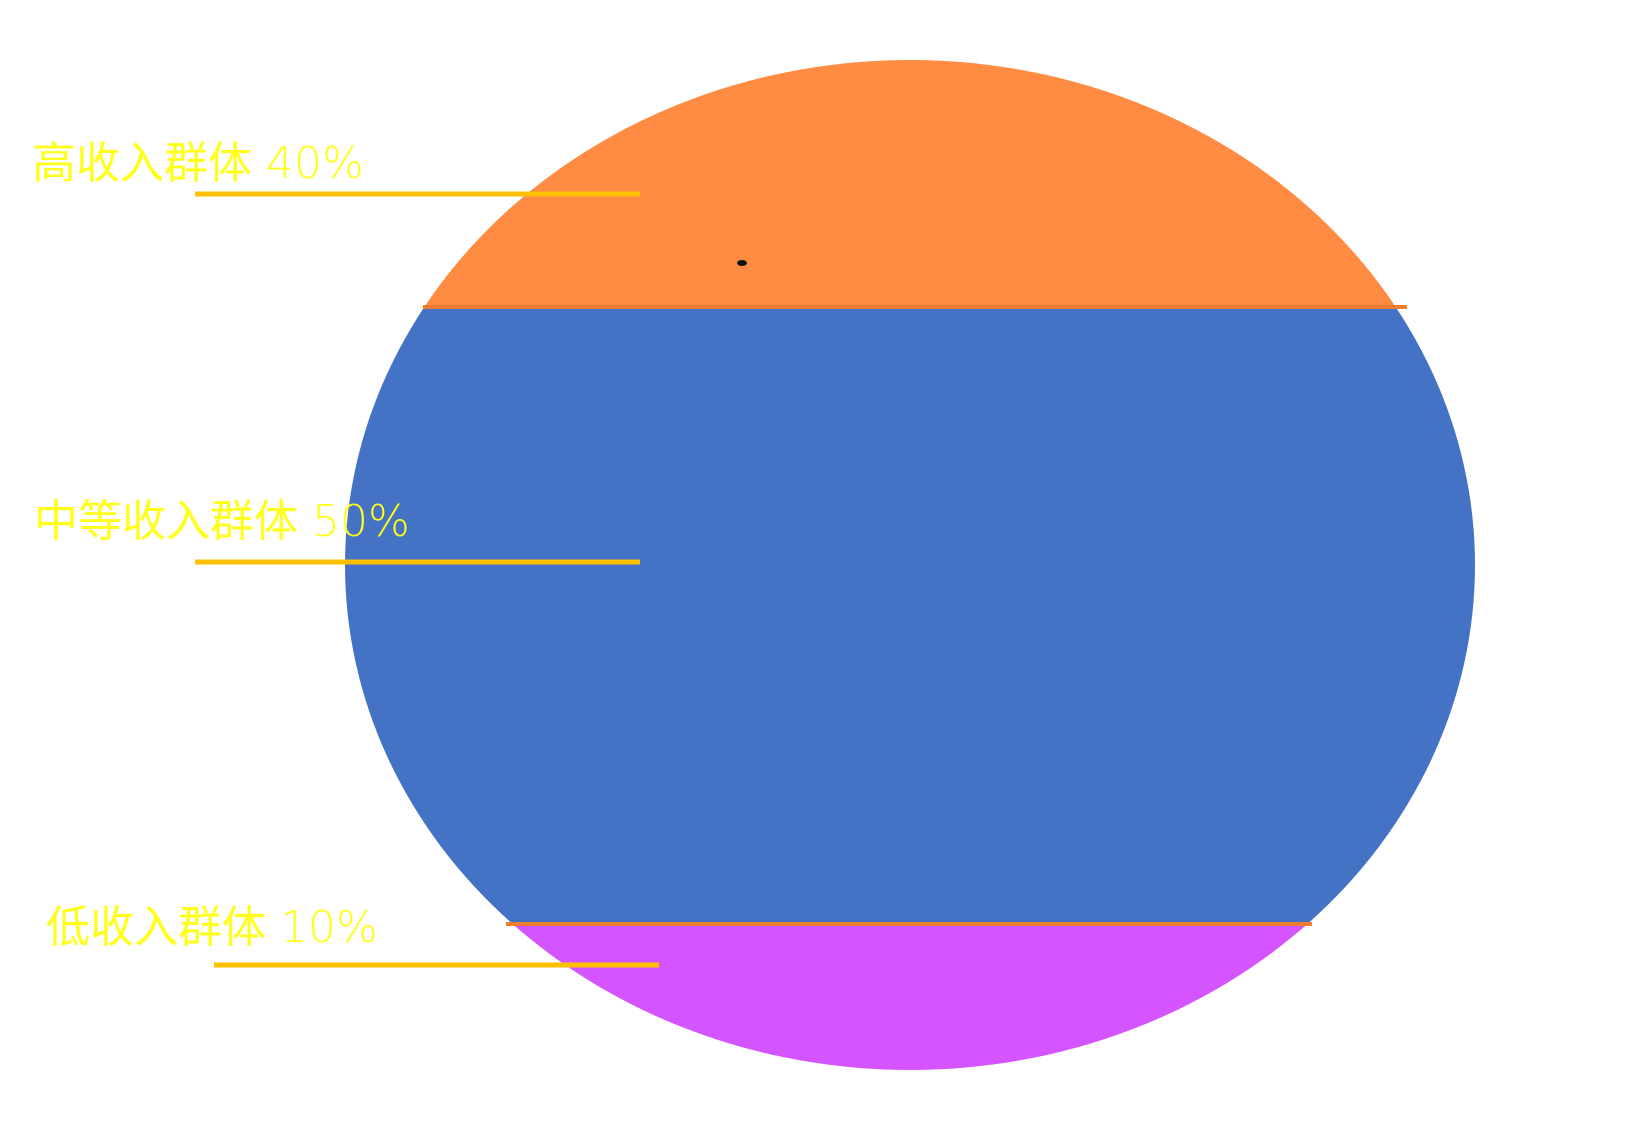  What do you see at coordinates (910, 996) in the screenshot?
I see `low-income-band` at bounding box center [910, 996].